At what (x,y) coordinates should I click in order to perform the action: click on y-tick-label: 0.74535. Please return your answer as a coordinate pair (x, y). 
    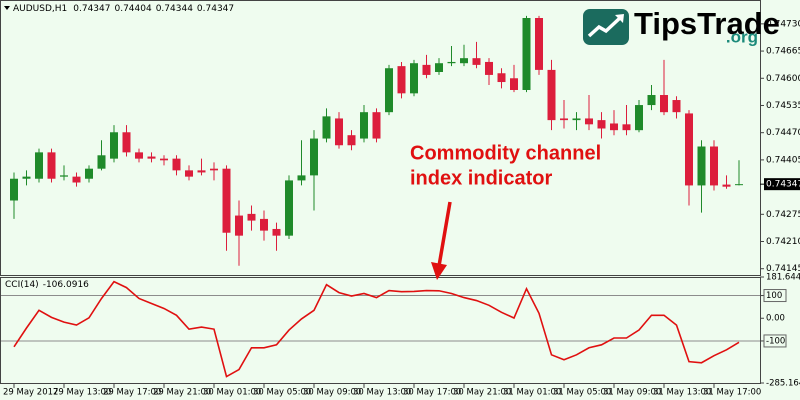
    Looking at the image, I should click on (783, 106).